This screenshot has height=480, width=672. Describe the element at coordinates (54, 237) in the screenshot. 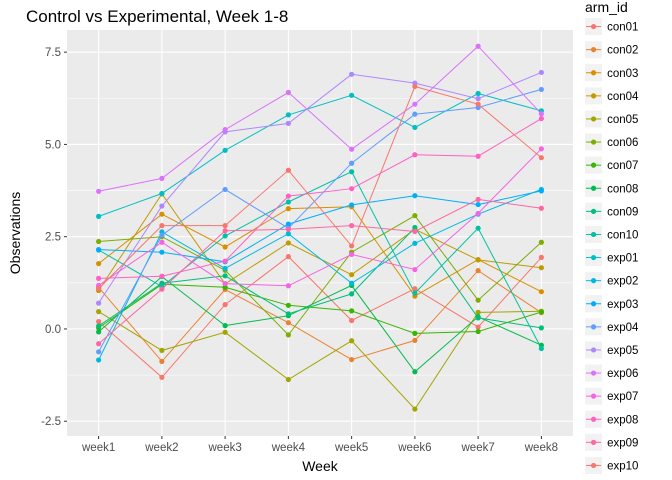

I see `y-axis: -2.5 0.0 2.5 5.0 7.5` at that location.